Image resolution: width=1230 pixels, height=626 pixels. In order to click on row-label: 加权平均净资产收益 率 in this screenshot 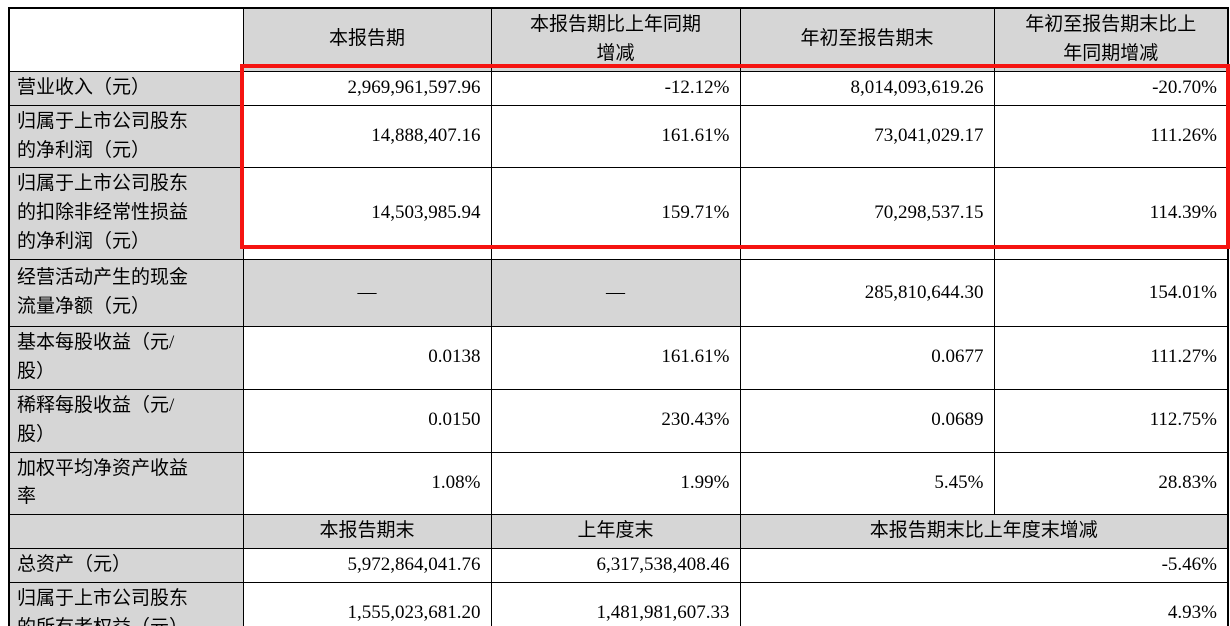, I will do `click(126, 483)`.